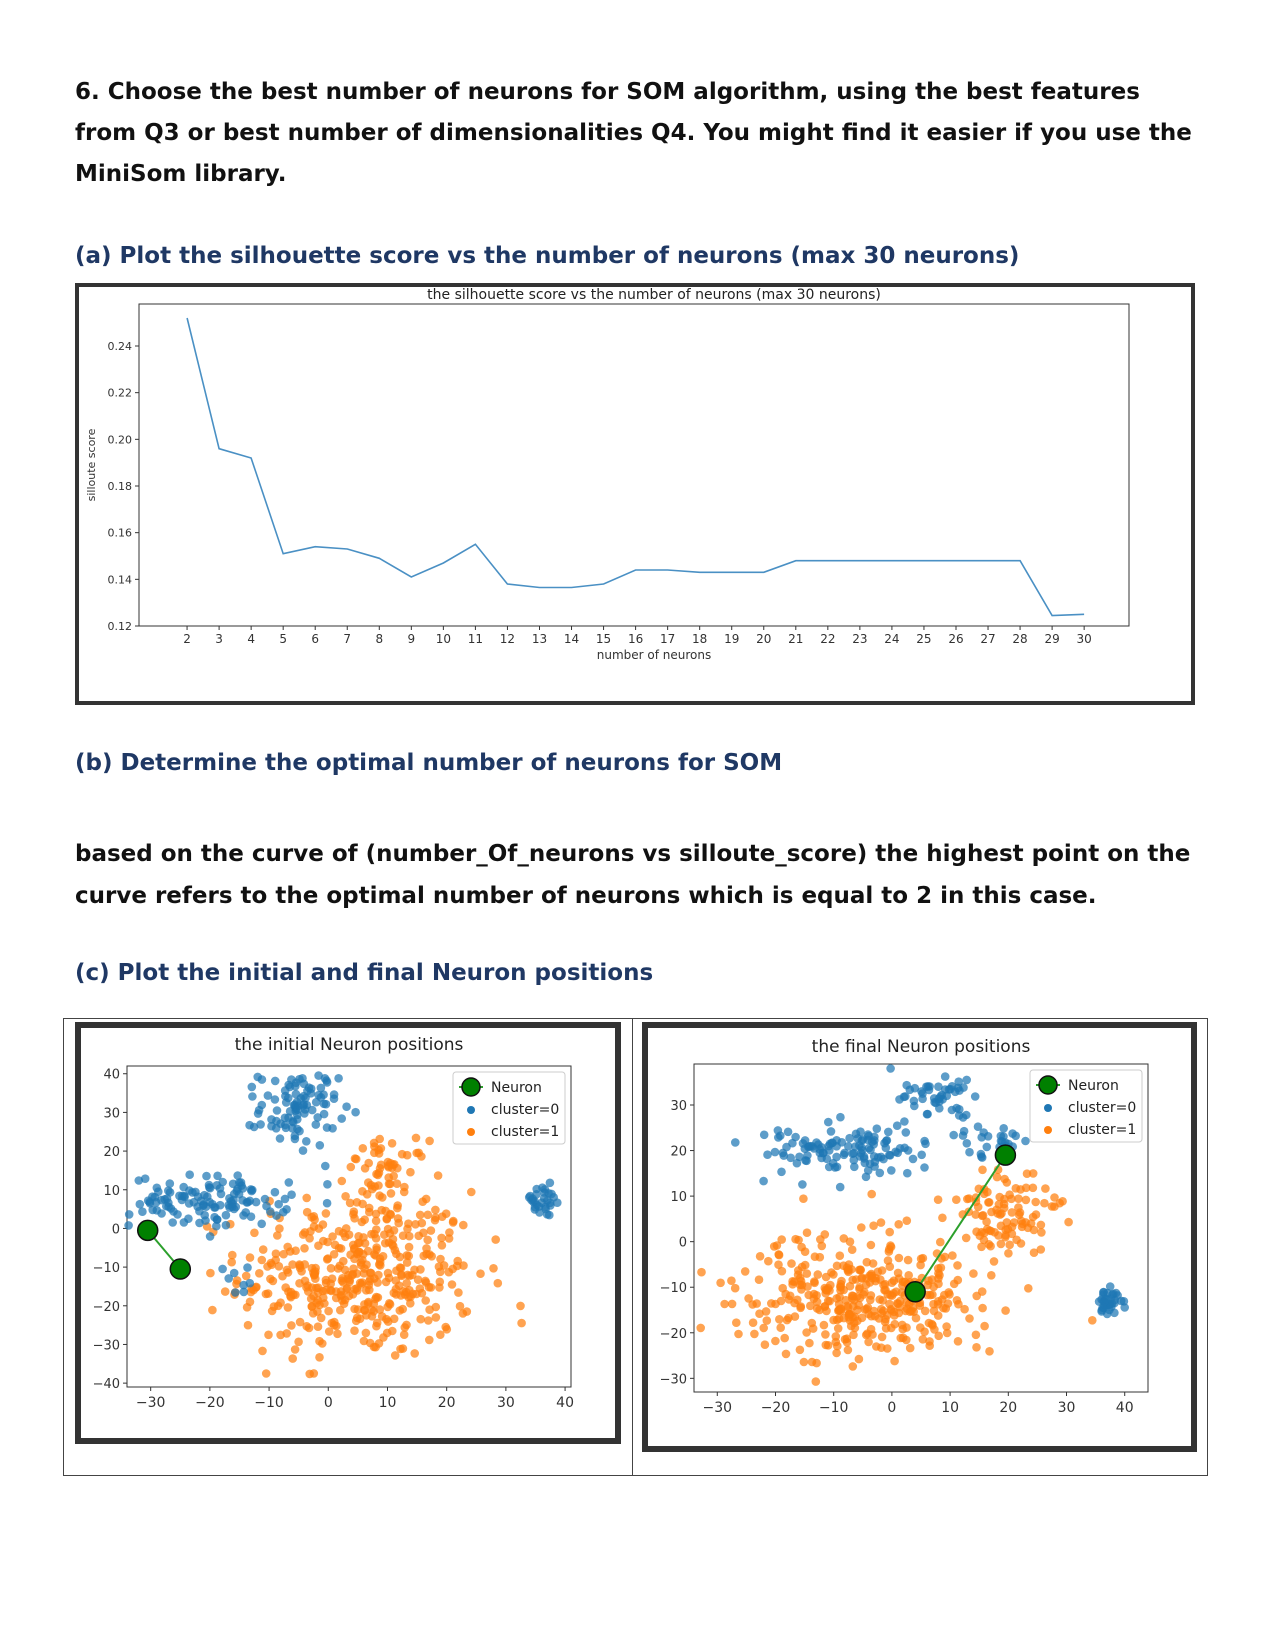 The image size is (1275, 1650). Describe the element at coordinates (315, 639) in the screenshot. I see `x-tick-label: 6` at that location.